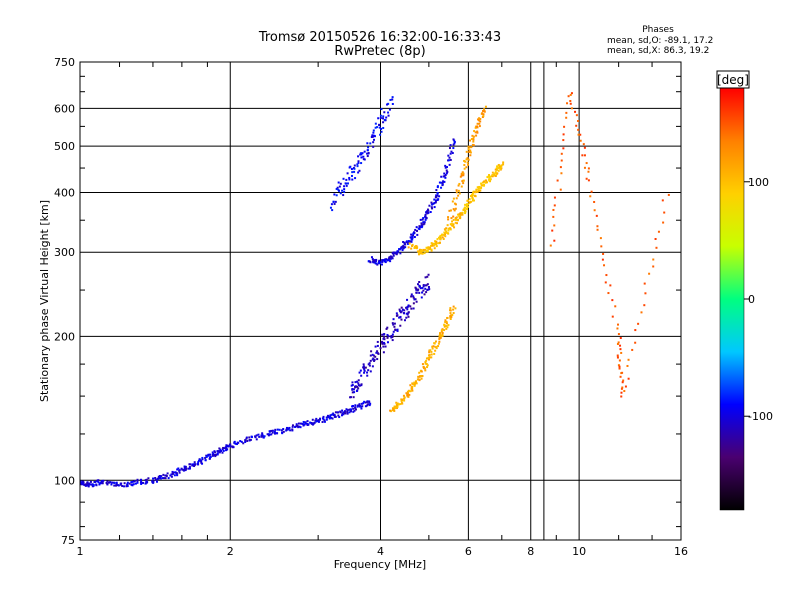 This screenshot has width=800, height=600. Describe the element at coordinates (64, 146) in the screenshot. I see `y-tick-label: 500` at that location.